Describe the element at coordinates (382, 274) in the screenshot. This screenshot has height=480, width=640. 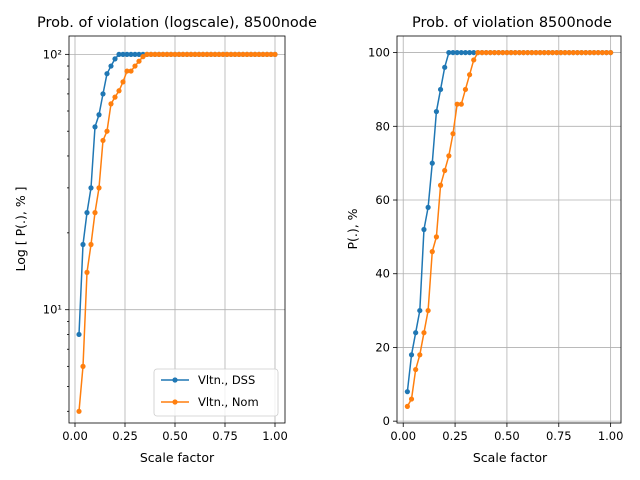
I see `y-tick-label: 40` at that location.